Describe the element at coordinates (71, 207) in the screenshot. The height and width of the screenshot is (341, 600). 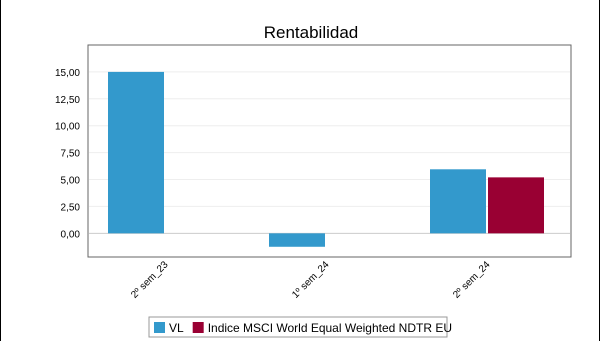
I see `y-tick-label: 2,50` at that location.